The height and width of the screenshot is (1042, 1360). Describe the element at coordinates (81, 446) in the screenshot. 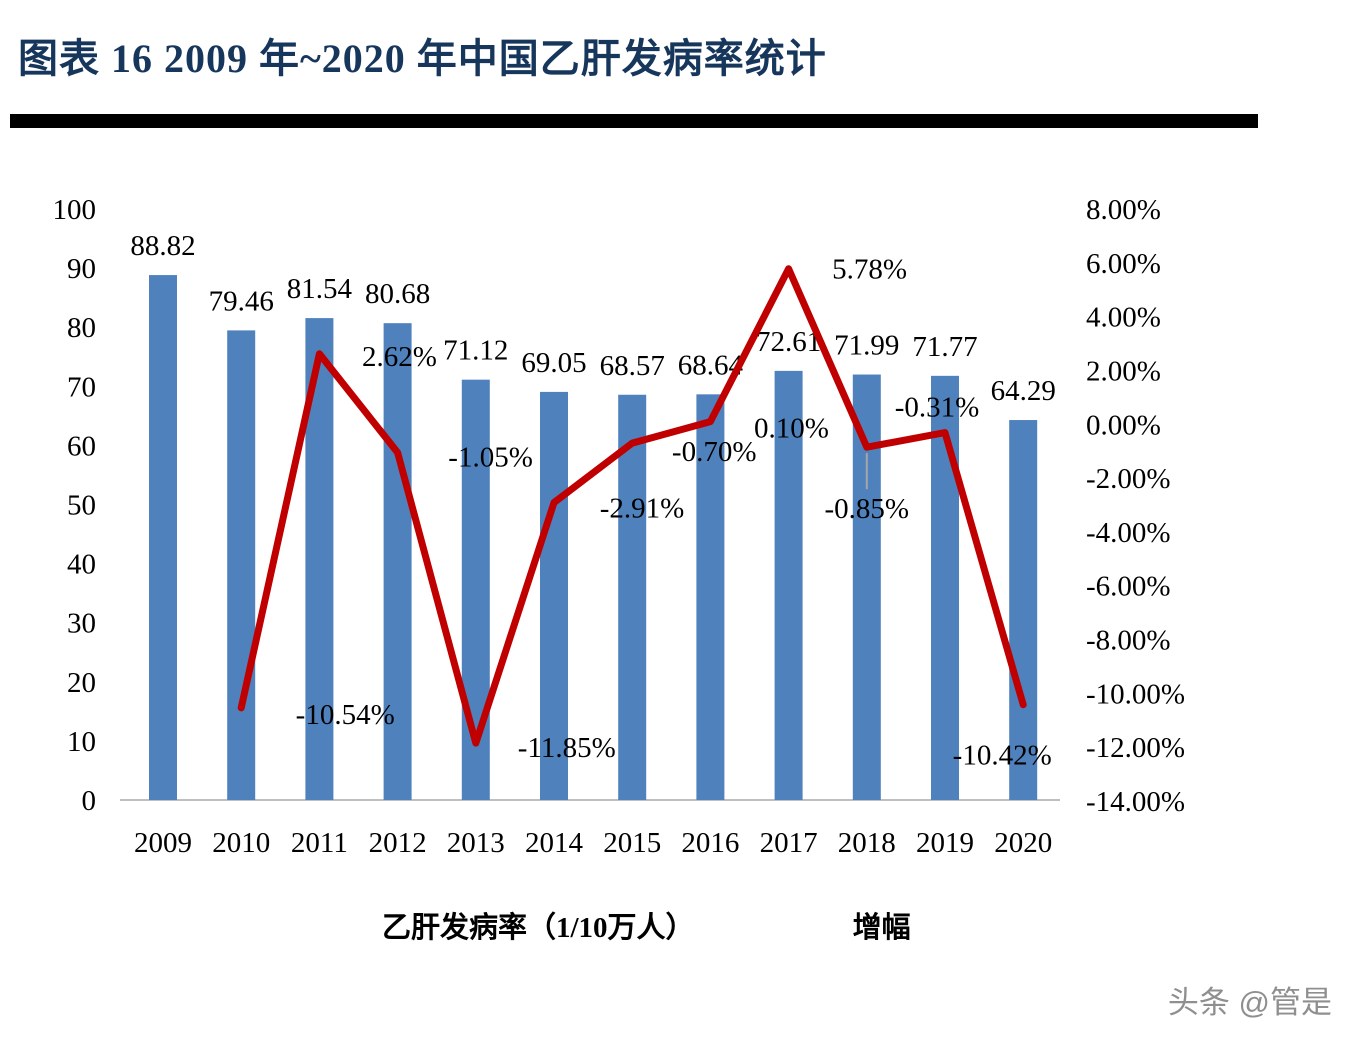

I see `svg-text: 60` at that location.